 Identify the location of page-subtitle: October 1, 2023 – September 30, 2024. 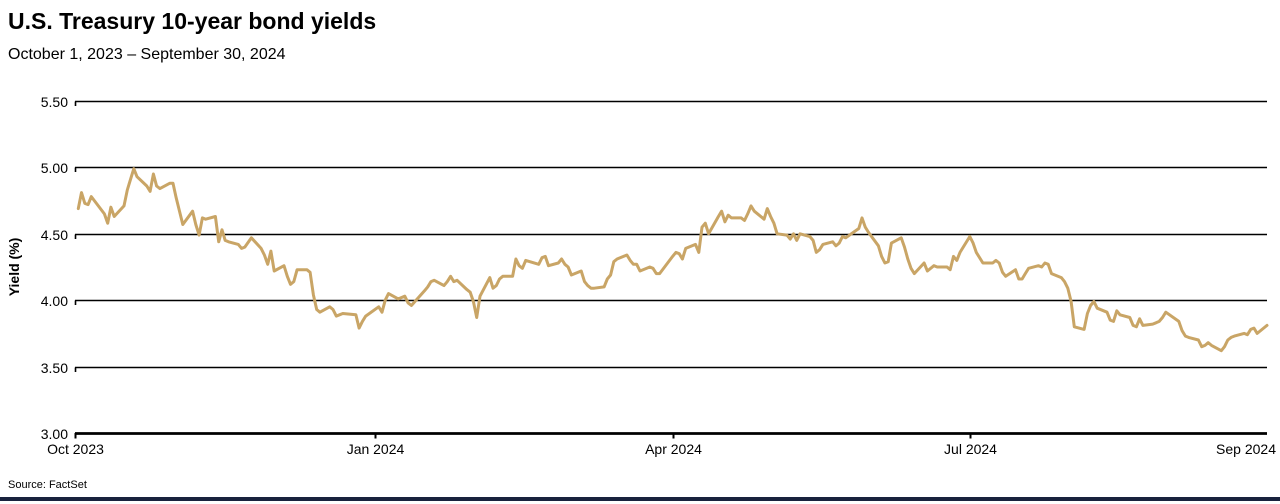
(147, 54).